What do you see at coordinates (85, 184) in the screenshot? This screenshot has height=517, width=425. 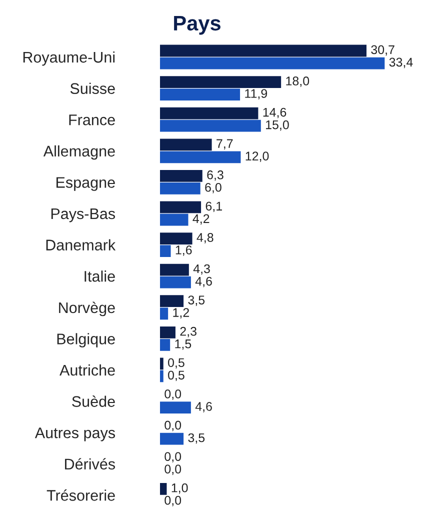 I see `y-tick-label: Espagne` at bounding box center [85, 184].